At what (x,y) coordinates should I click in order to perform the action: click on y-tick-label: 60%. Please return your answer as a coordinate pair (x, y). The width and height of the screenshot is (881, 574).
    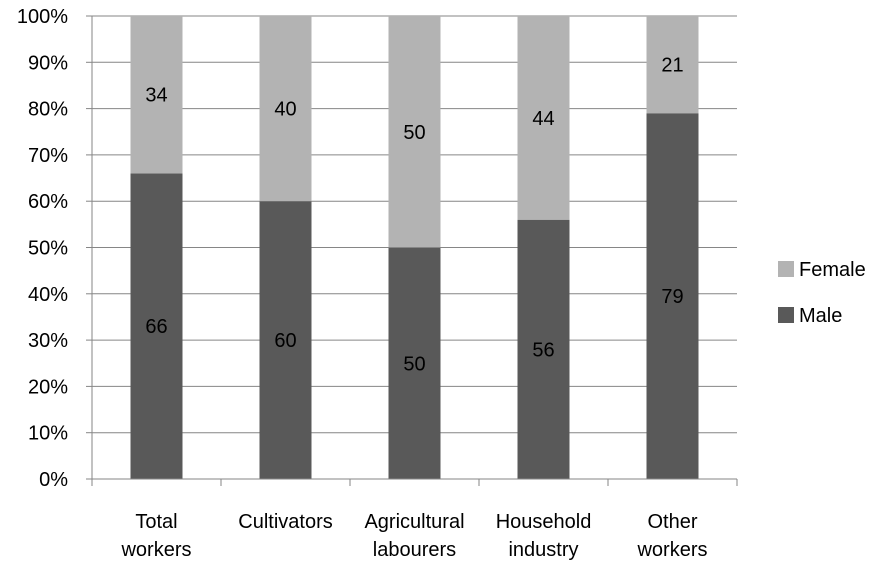
    Looking at the image, I should click on (48, 202).